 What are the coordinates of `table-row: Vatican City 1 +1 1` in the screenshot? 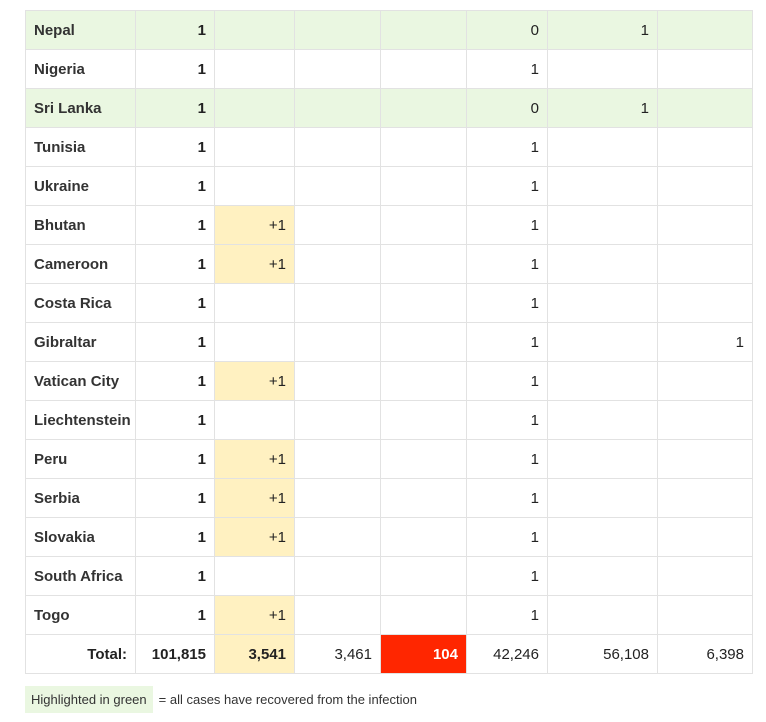 It's located at (389, 381).